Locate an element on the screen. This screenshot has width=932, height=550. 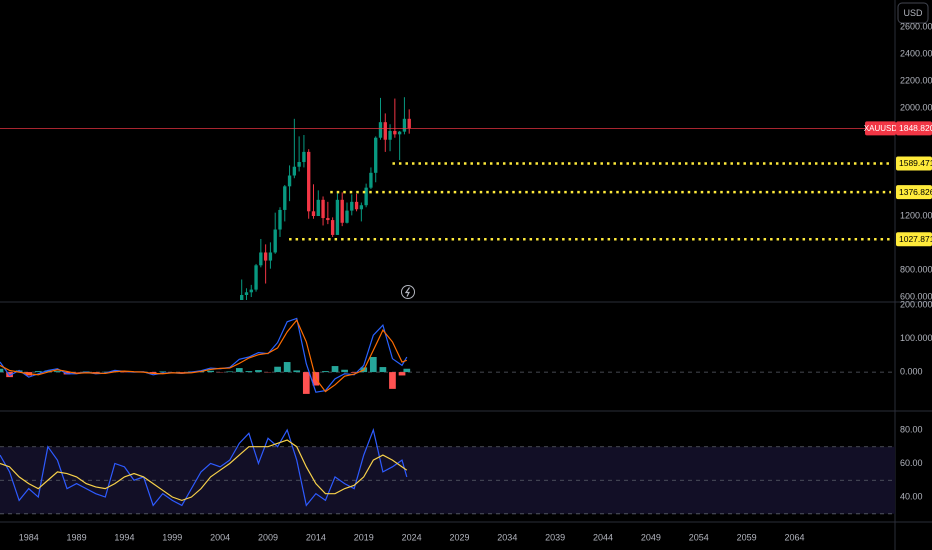
x-tick-label: 2029 is located at coordinates (459, 537).